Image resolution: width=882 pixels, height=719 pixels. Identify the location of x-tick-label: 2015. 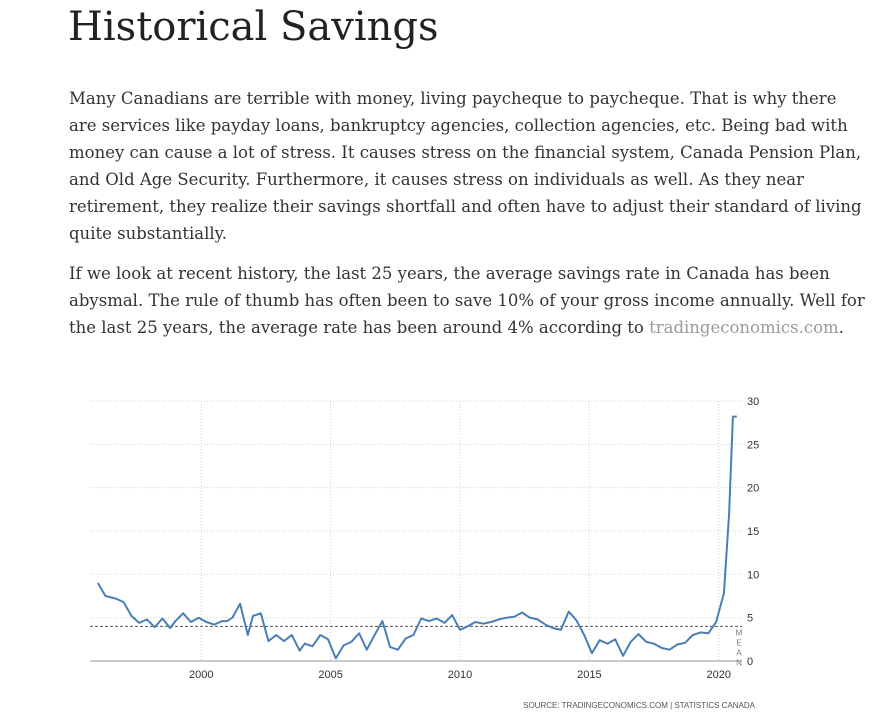
(589, 675).